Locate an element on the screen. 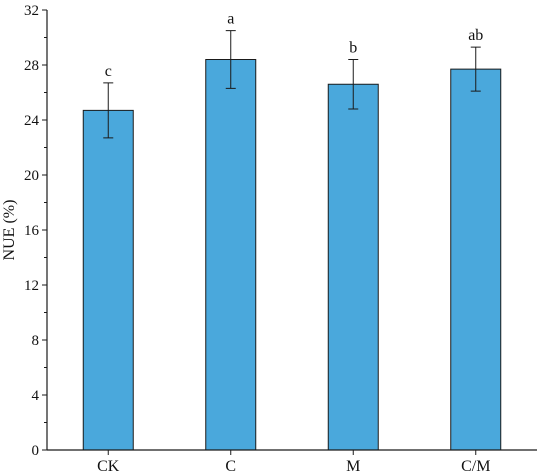 The width and height of the screenshot is (550, 476). y-tick-label: 12 is located at coordinates (31, 286).